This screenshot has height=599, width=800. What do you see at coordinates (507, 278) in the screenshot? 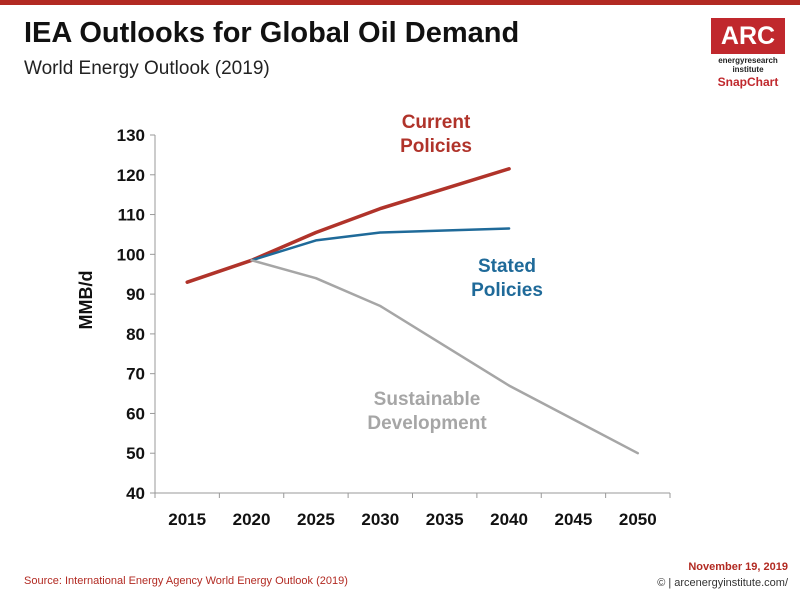
I see `series-label-stated-policies: Stated Policies` at bounding box center [507, 278].